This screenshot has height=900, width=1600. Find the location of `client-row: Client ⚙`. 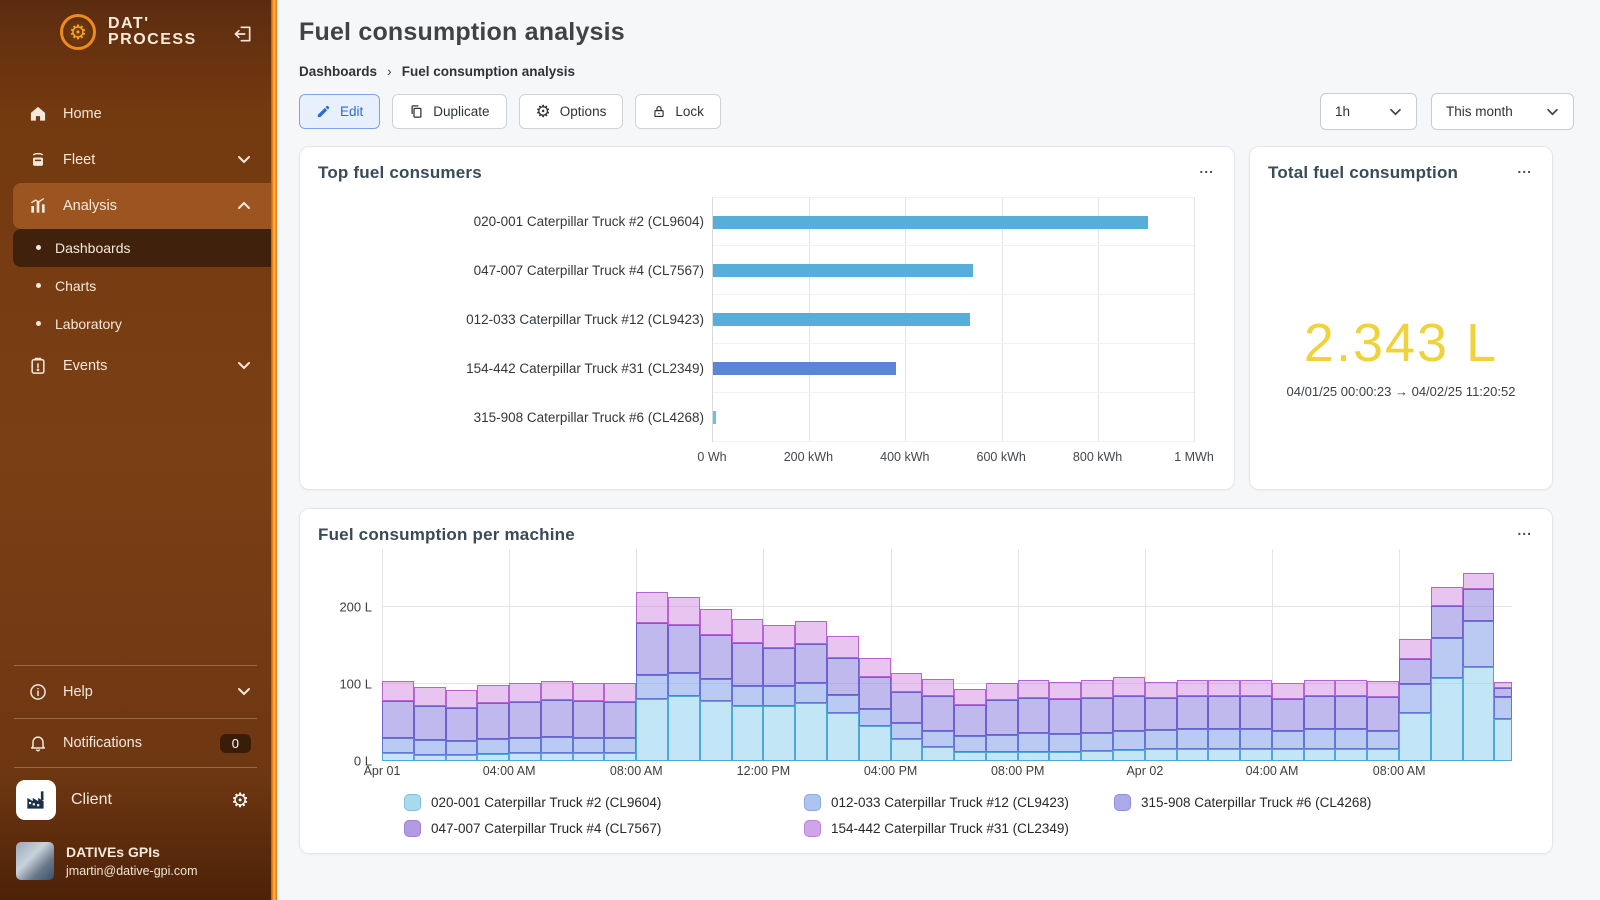

client-row: Client ⚙ is located at coordinates (135, 800).